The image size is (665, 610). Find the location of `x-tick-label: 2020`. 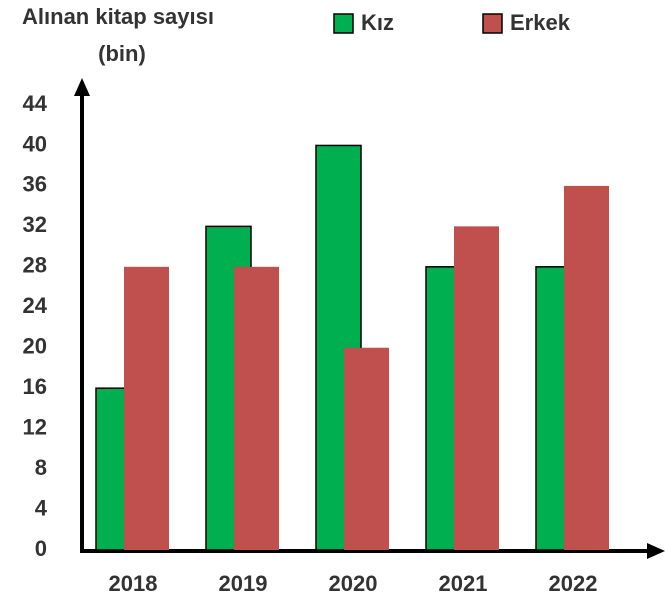

x-tick-label: 2020 is located at coordinates (353, 583).